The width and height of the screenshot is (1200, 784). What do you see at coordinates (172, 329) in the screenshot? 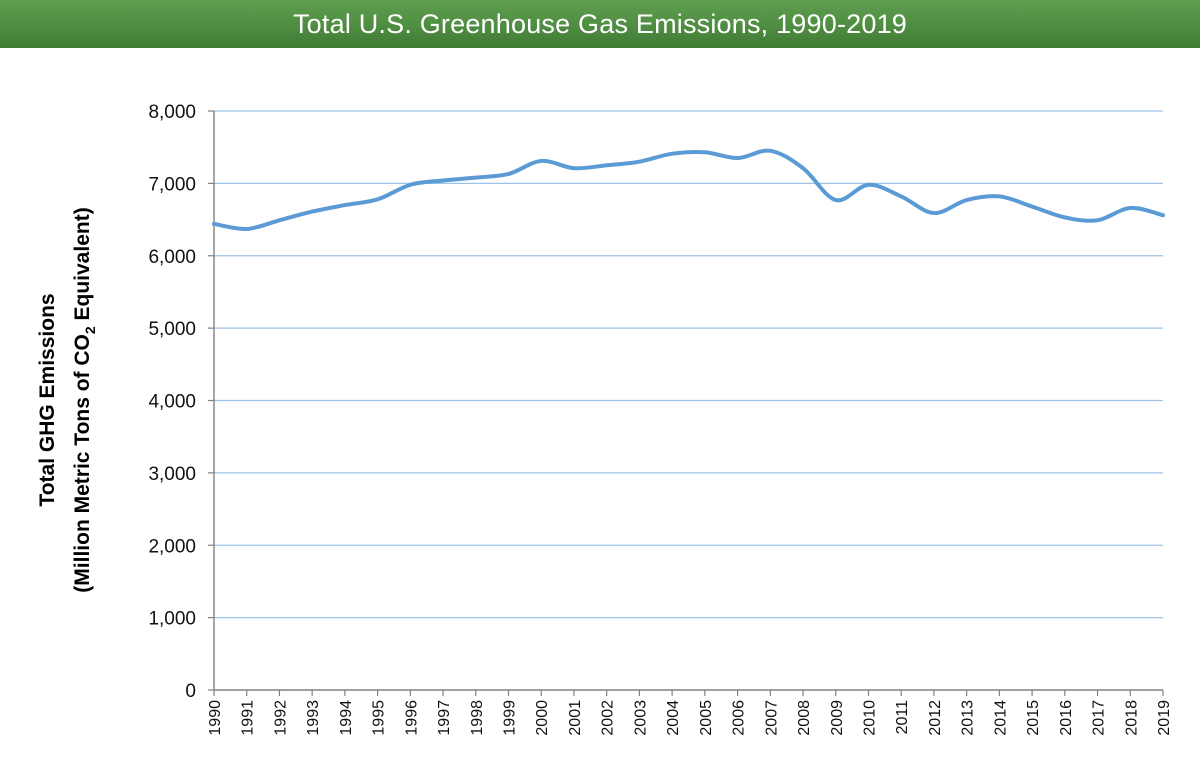
I see `y-tick-label-5000: 5,000` at bounding box center [172, 329].